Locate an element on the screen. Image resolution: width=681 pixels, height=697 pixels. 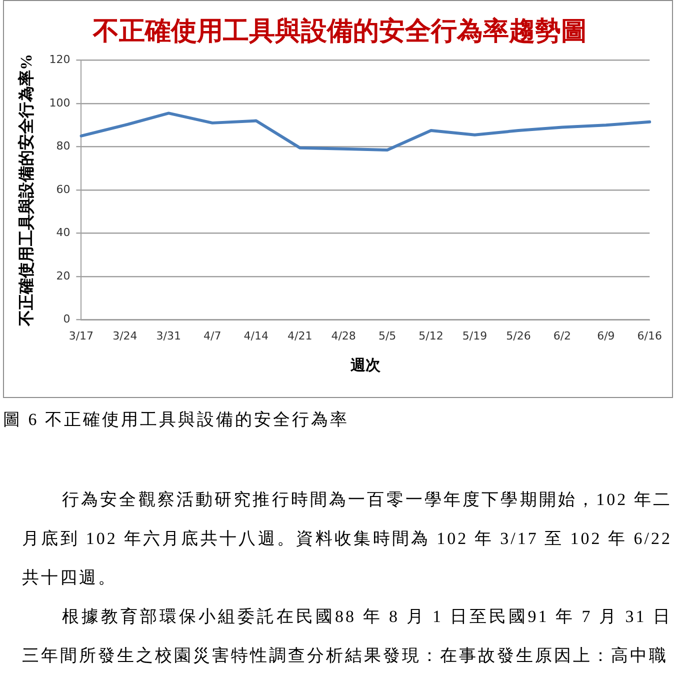
y-tick-label: 80 is located at coordinates (63, 146).